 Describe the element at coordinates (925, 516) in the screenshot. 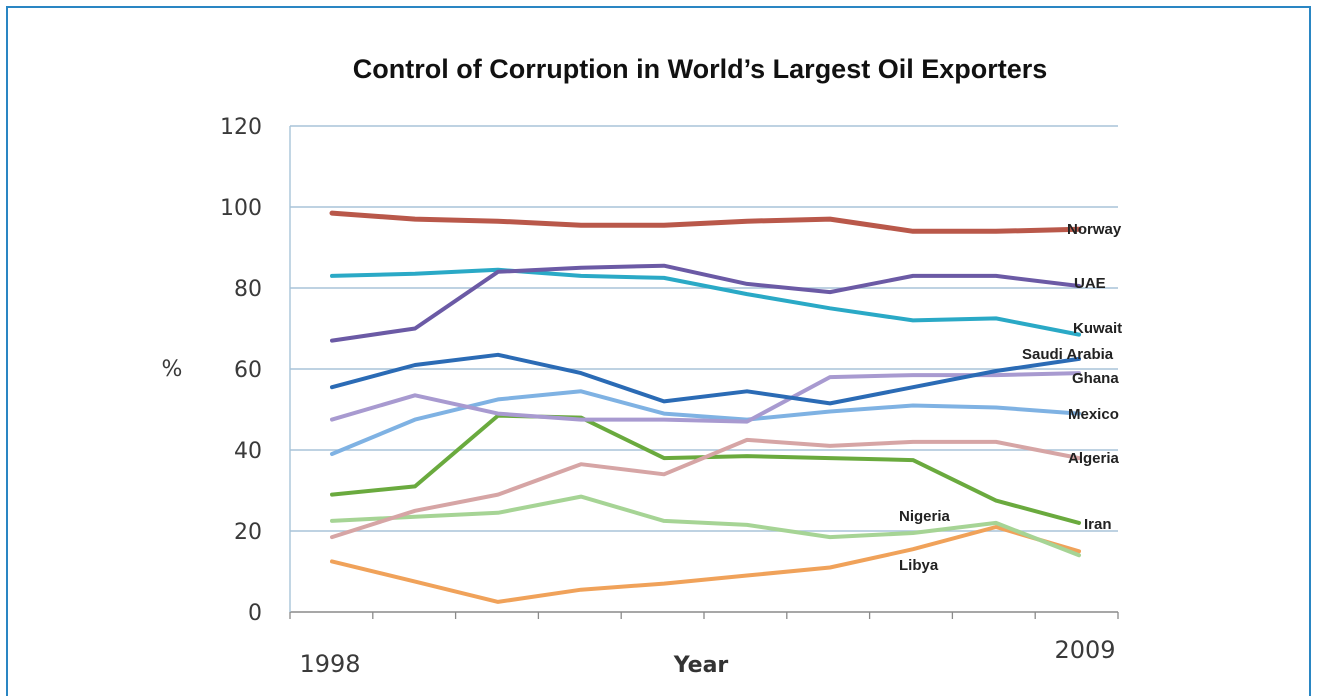

I see `series-label-nigeria: Nigeria` at that location.